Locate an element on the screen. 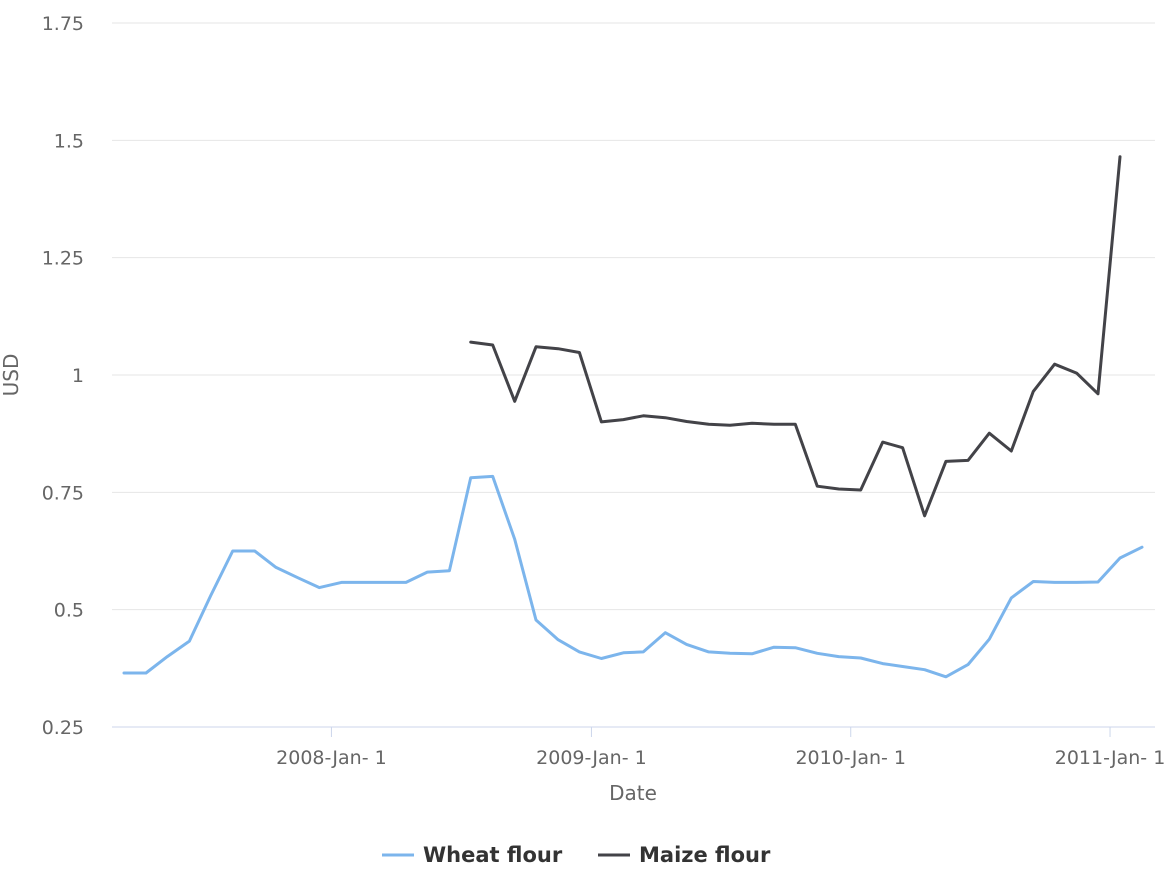 Image resolution: width=1173 pixels, height=870 pixels. y-tick-label: 0.5 is located at coordinates (69, 611).